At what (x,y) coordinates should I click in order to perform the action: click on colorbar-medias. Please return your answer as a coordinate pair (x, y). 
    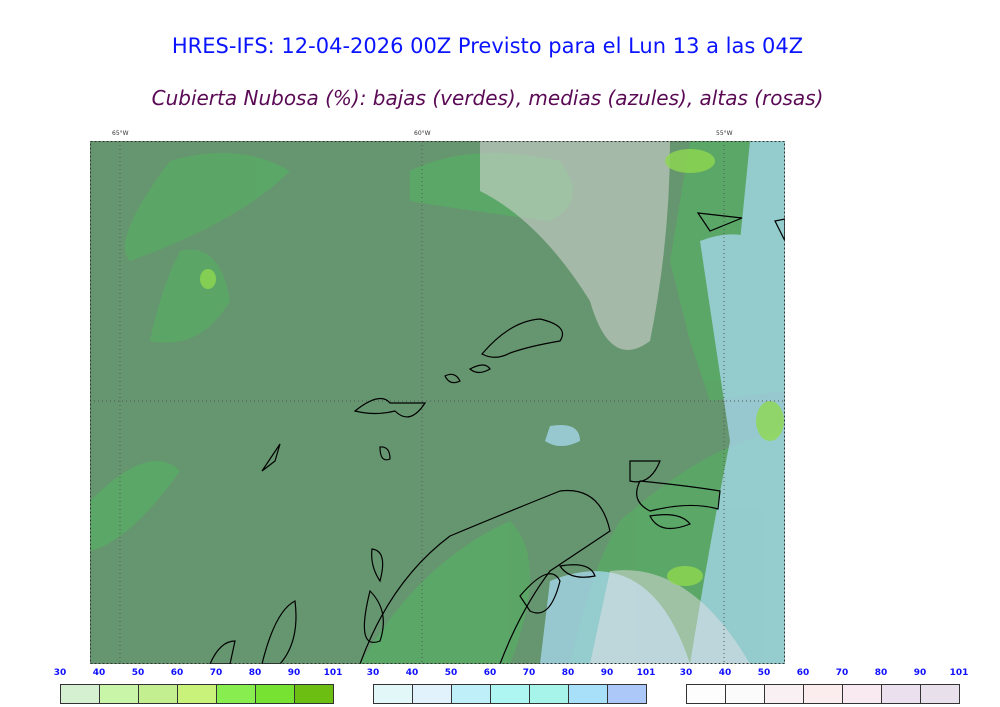
    Looking at the image, I should click on (510, 694).